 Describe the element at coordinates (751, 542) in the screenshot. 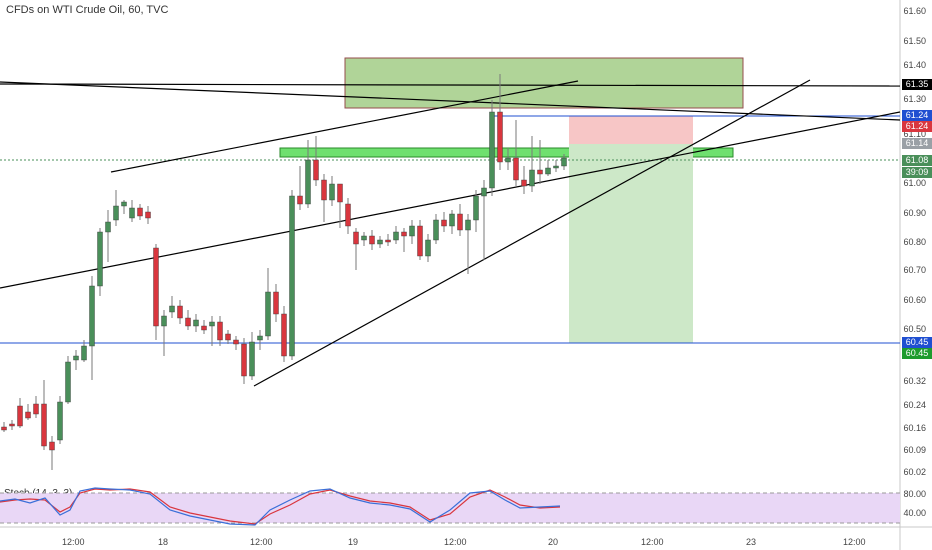

I see `time-tick: 23` at that location.